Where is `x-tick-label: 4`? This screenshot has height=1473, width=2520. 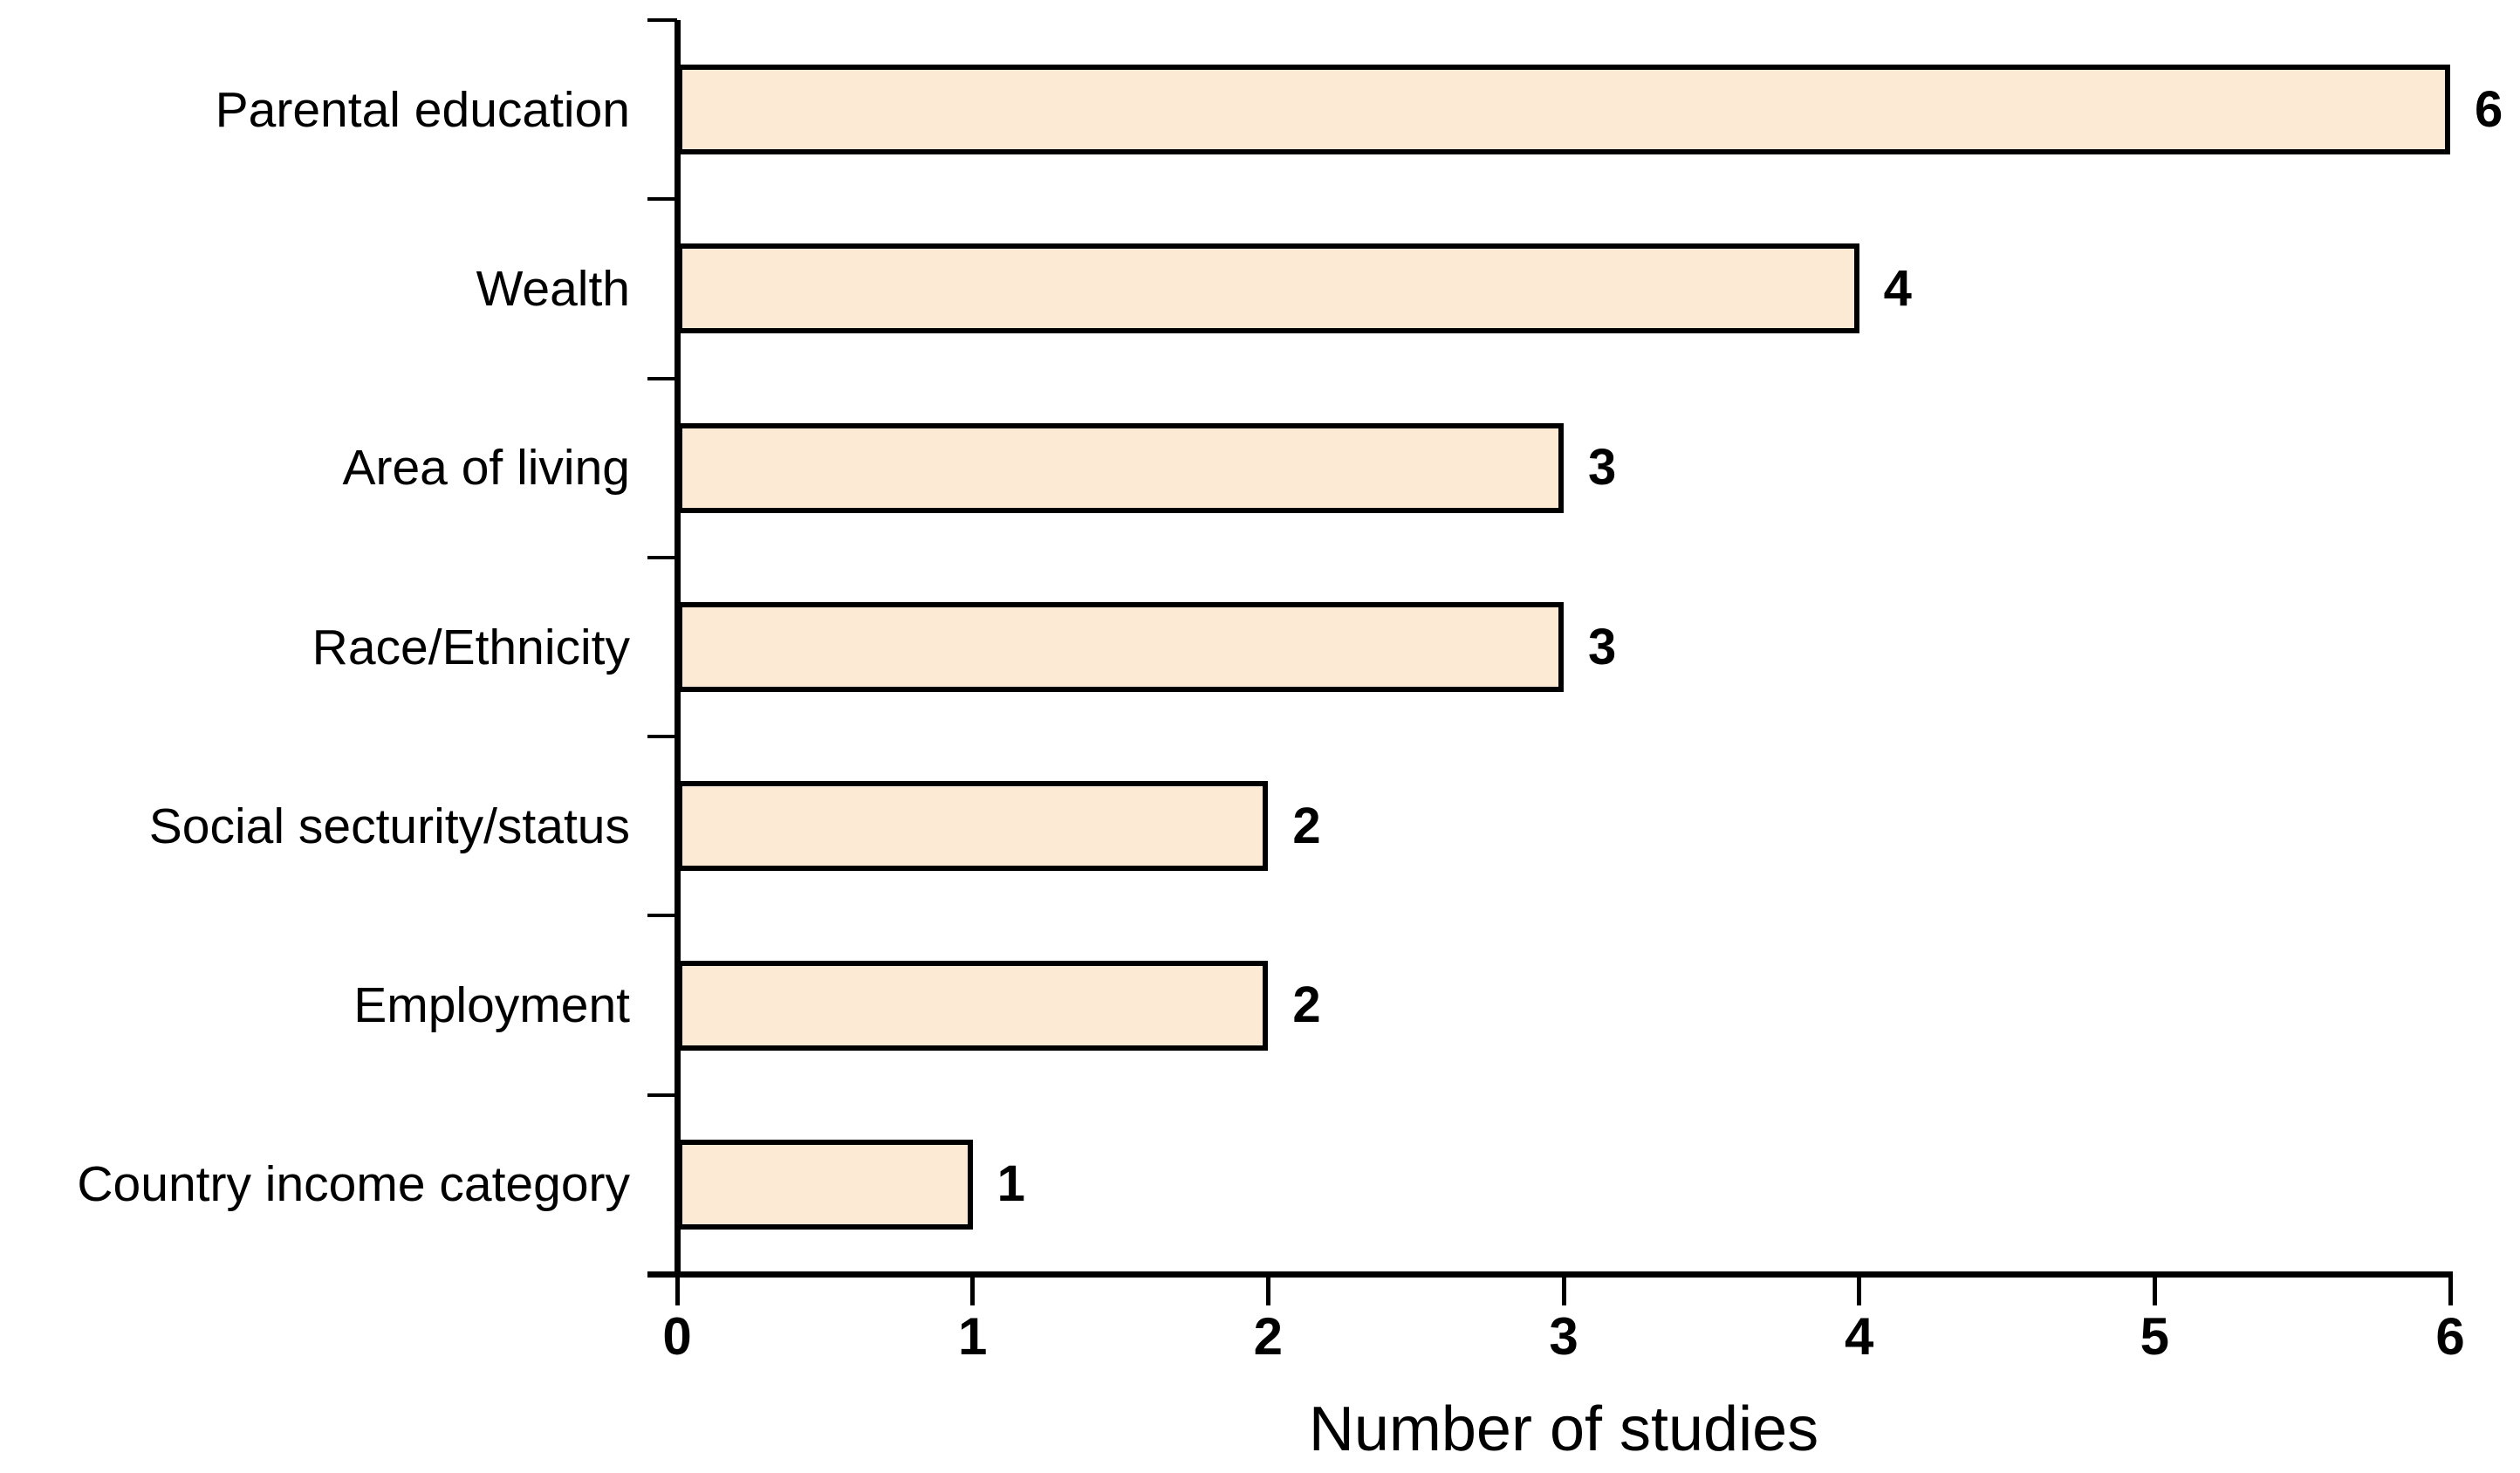 x-tick-label: 4 is located at coordinates (1859, 1336).